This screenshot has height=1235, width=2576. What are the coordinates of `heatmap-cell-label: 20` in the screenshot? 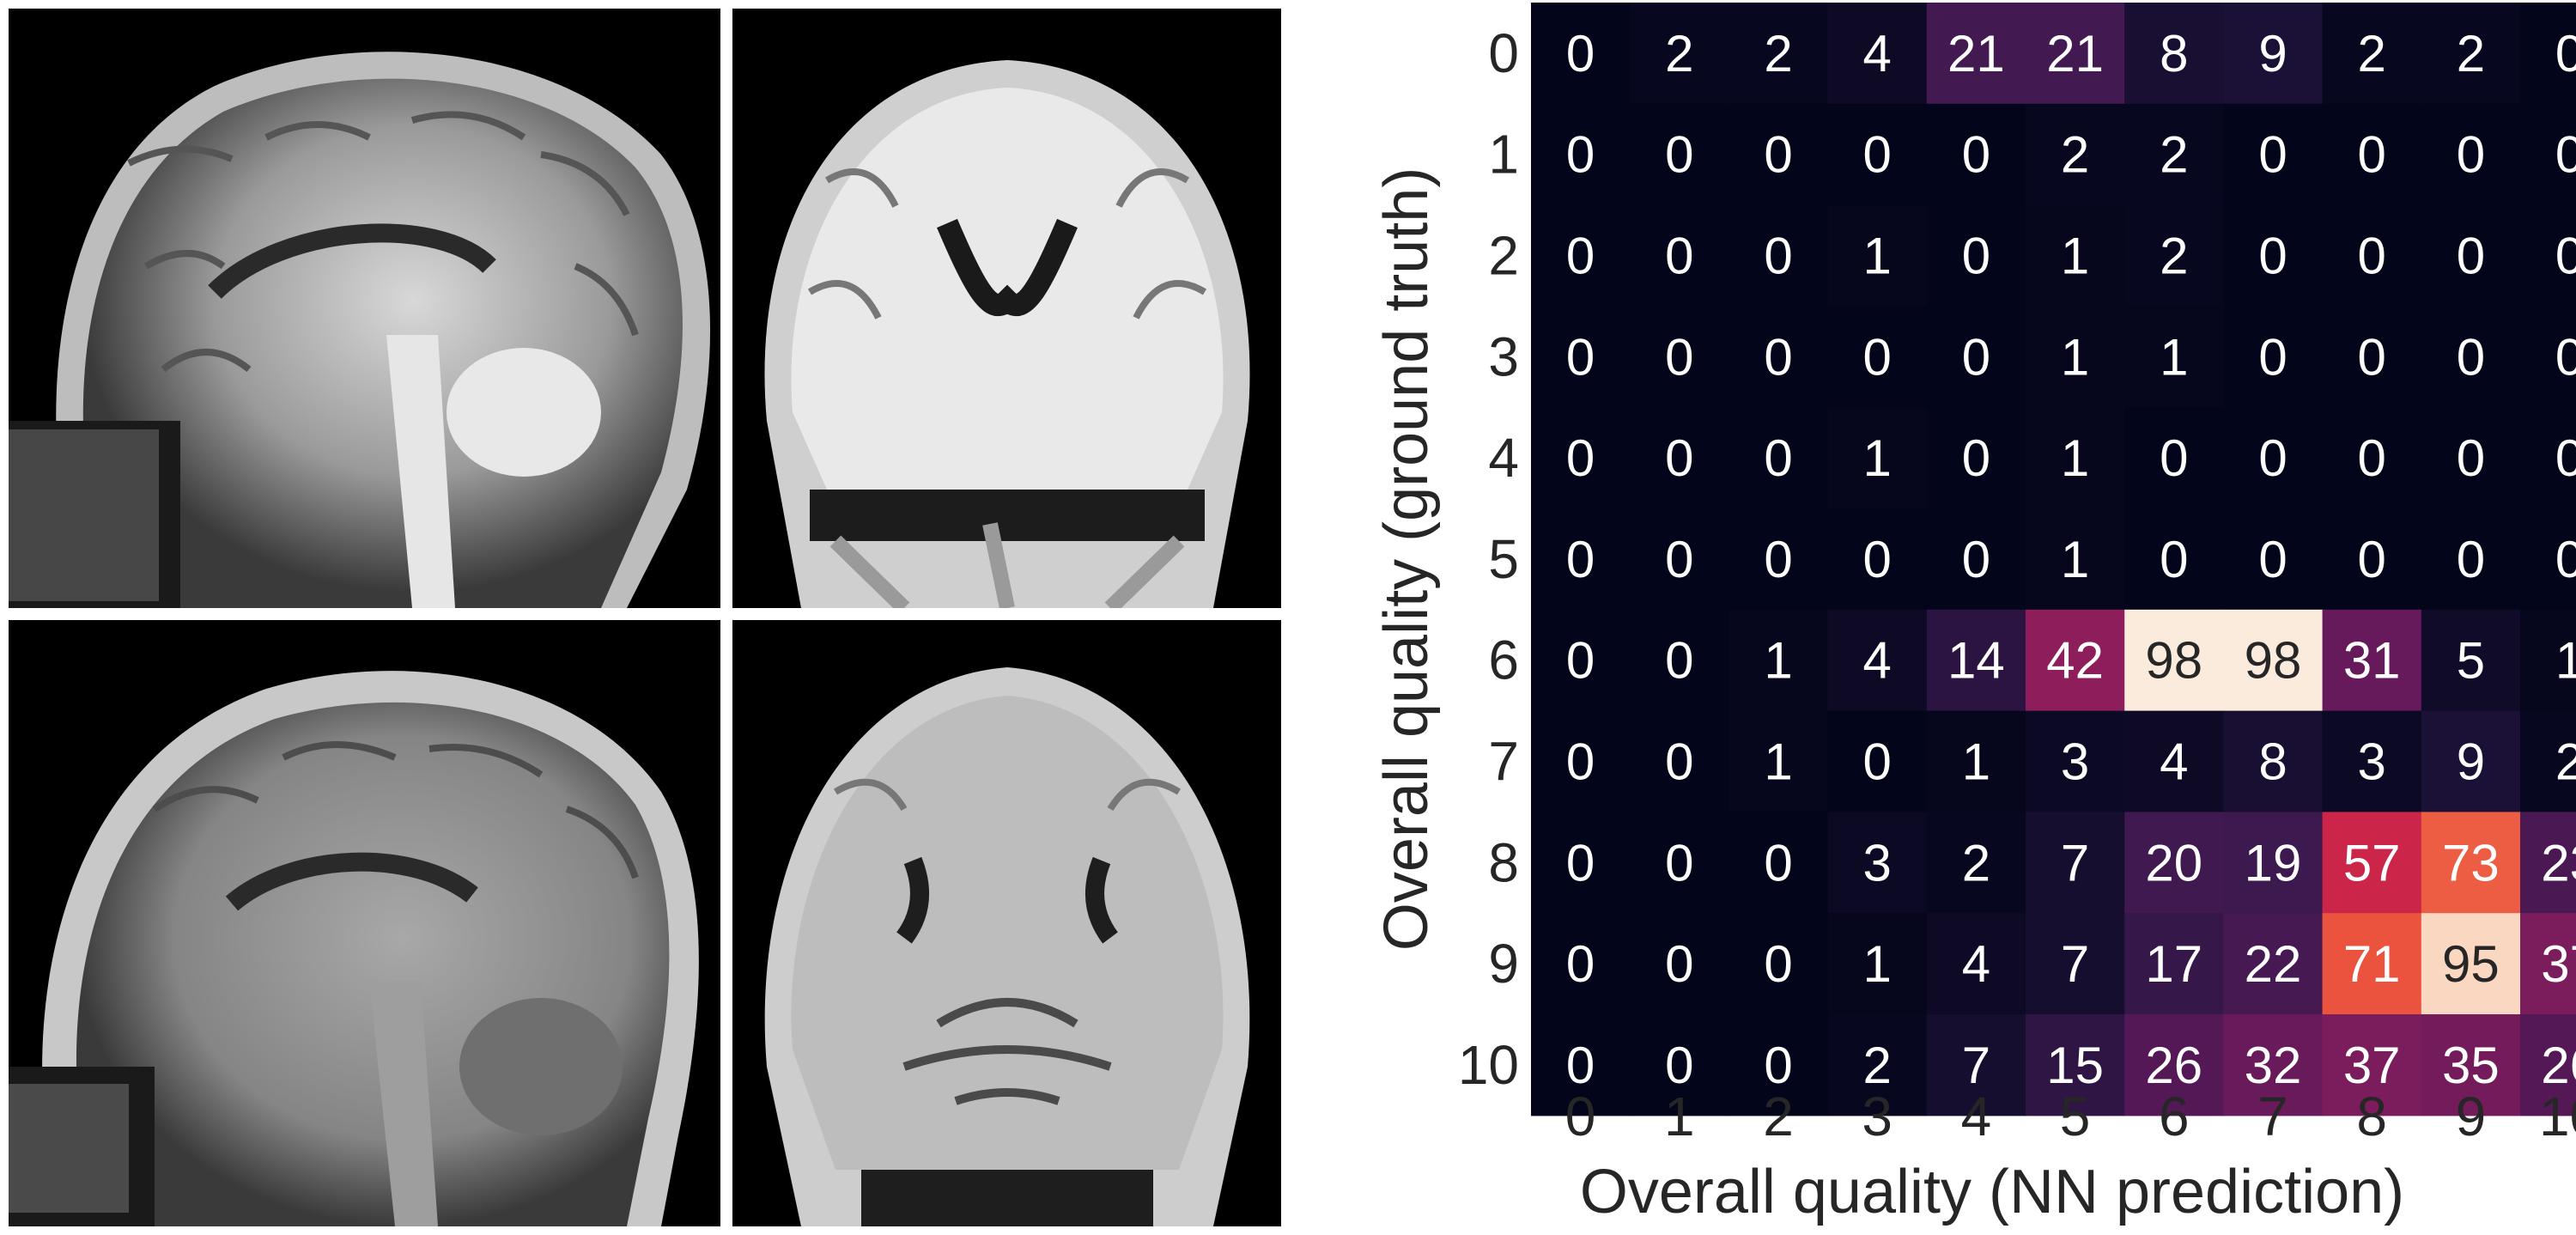 It's located at (2173, 862).